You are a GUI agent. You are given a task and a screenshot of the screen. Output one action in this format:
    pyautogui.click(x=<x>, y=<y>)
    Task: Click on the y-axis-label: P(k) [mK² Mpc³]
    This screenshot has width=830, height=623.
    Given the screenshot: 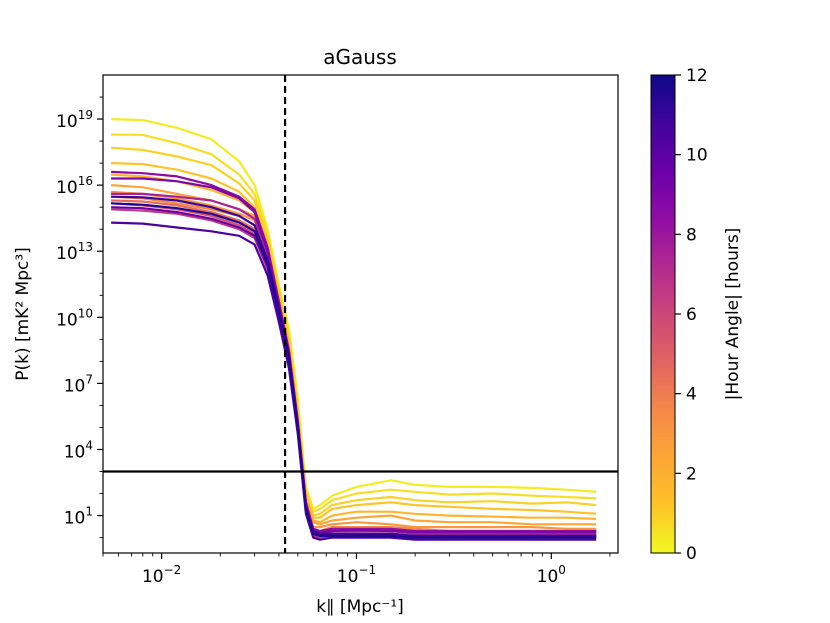 What is the action you would take?
    pyautogui.click(x=23, y=314)
    